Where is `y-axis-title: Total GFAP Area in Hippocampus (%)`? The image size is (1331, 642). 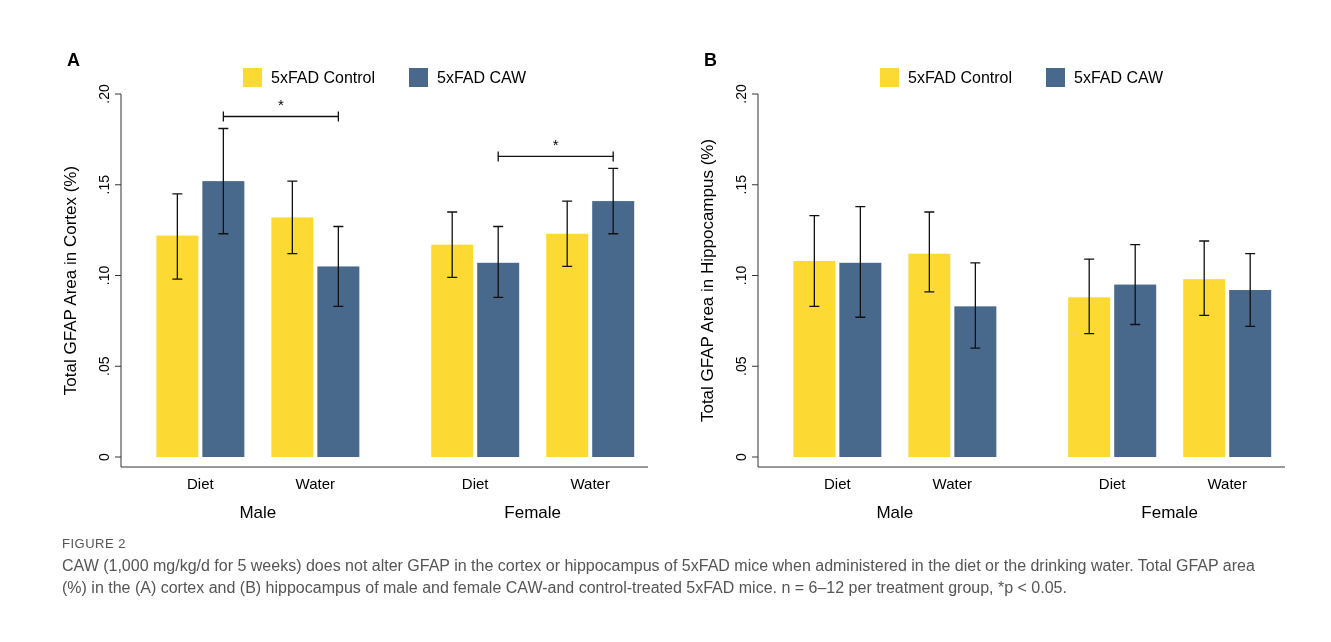 y-axis-title: Total GFAP Area in Hippocampus (%) is located at coordinates (707, 280).